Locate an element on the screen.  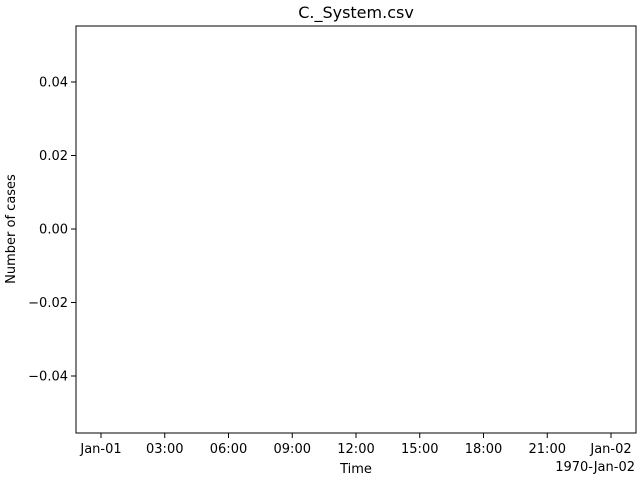
x-tick-label: 18:00 is located at coordinates (483, 449).